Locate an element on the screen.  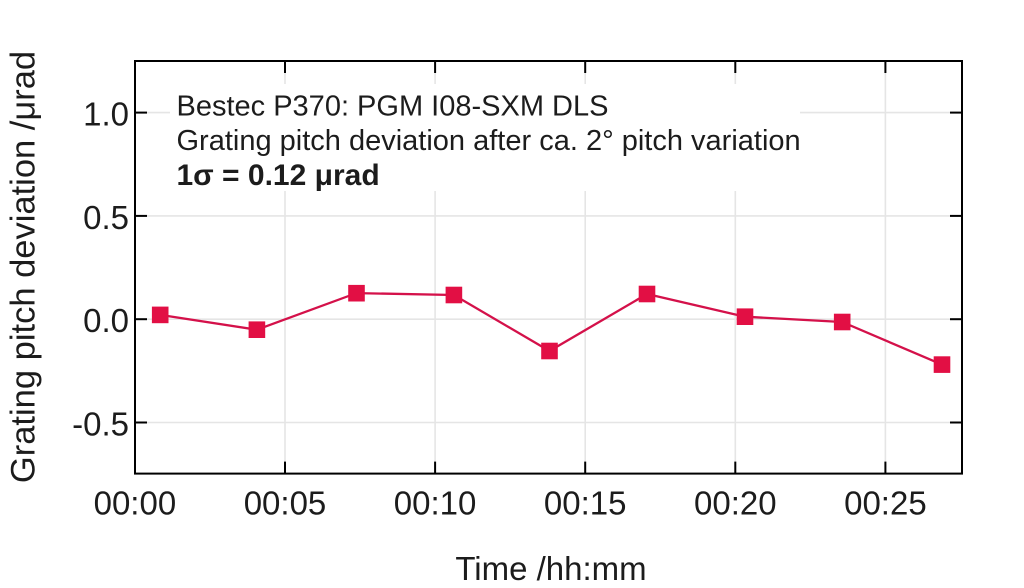
svg-text: Grating pitch deviation /μrad is located at coordinates (24, 267).